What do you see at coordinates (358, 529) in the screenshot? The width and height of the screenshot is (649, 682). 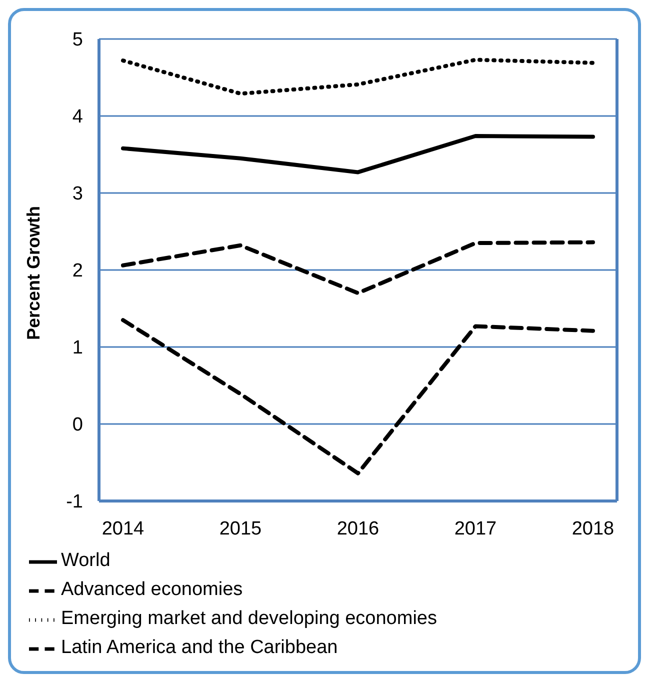 I see `x-tick-label: 2016` at bounding box center [358, 529].